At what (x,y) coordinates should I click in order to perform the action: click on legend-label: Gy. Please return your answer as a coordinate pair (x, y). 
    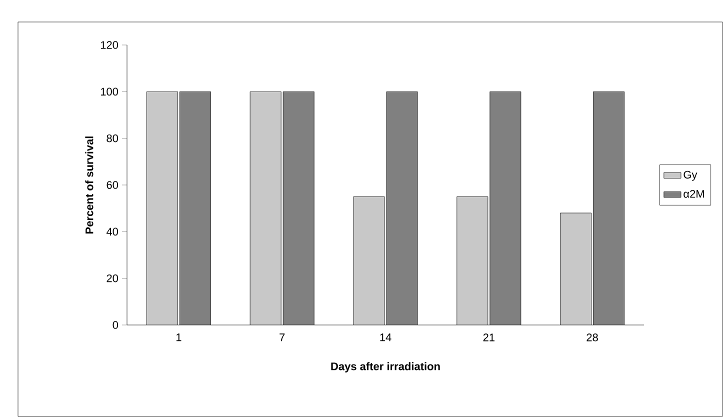
    Looking at the image, I should click on (691, 175).